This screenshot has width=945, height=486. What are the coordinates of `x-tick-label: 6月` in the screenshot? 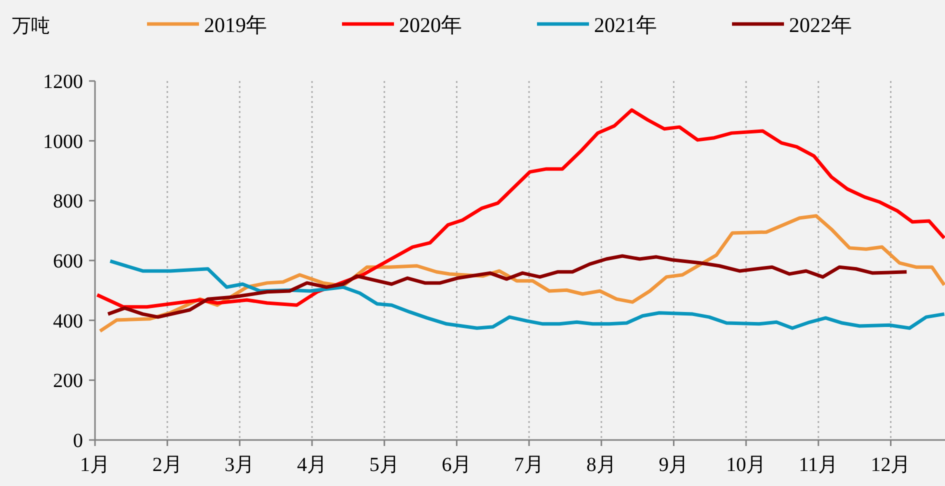 It's located at (457, 465).